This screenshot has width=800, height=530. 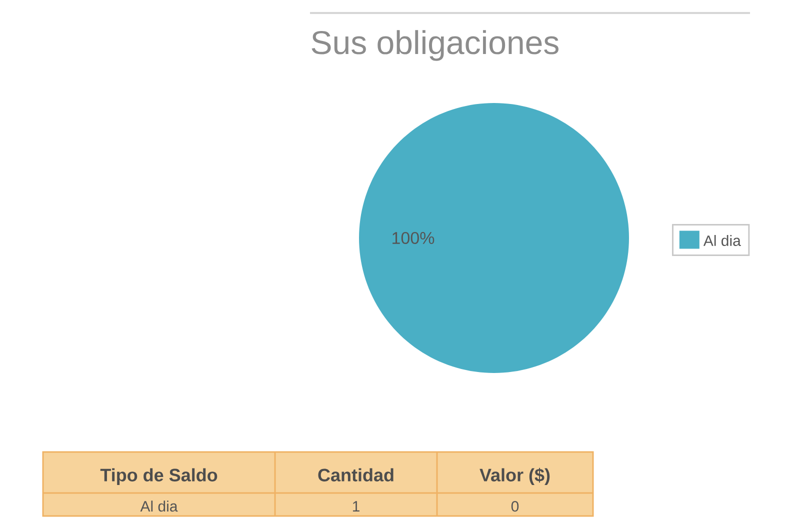 I want to click on category-label: Al dia, so click(x=159, y=506).